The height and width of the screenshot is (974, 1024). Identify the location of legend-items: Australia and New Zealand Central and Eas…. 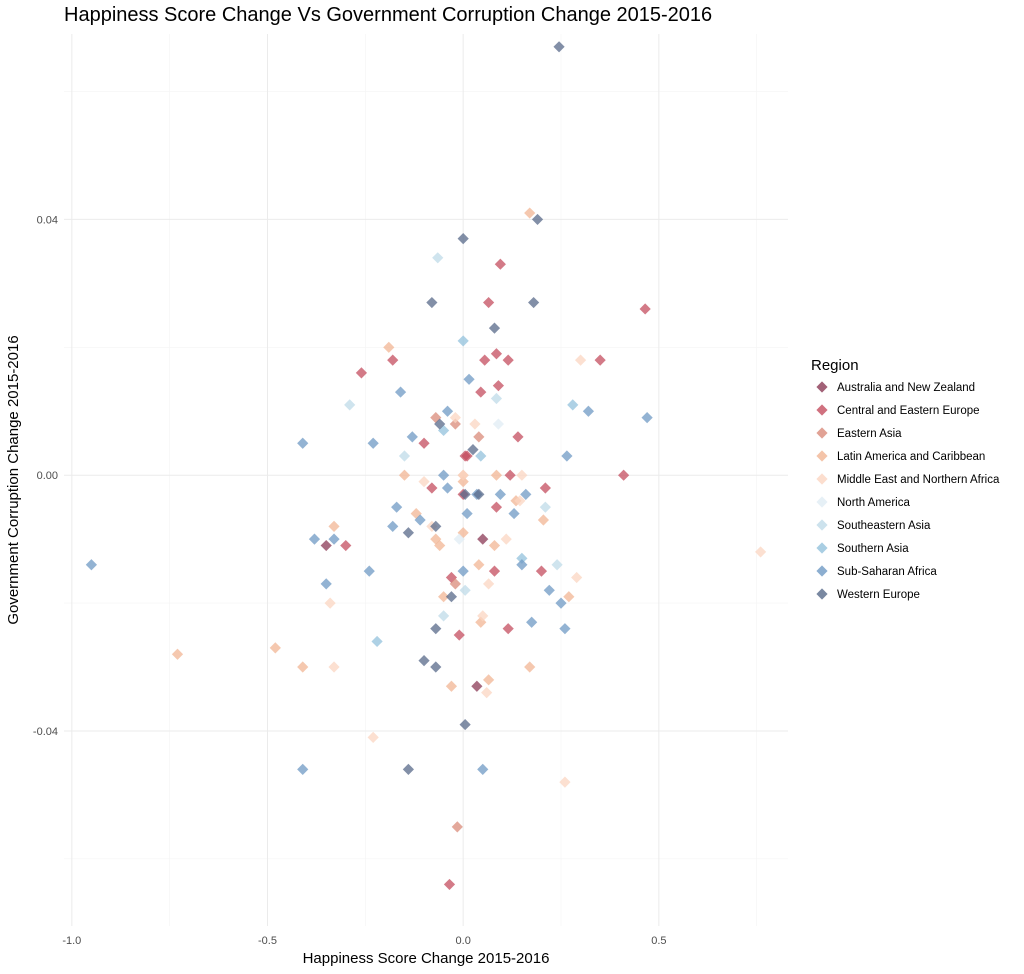
(908, 491).